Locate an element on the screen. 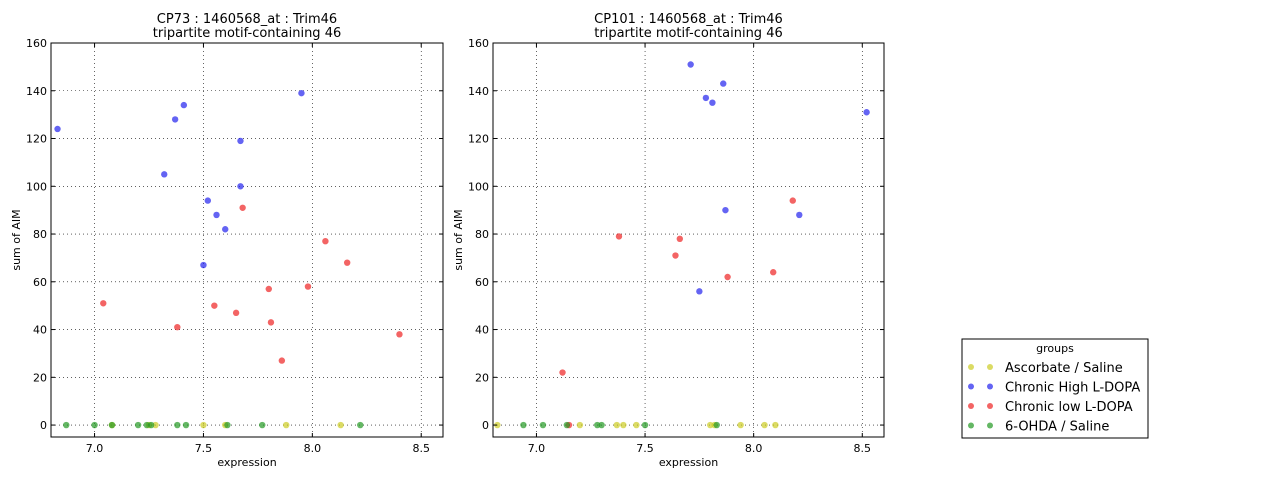  chart-subtitle: tripartite motif-containing 46 is located at coordinates (247, 33).